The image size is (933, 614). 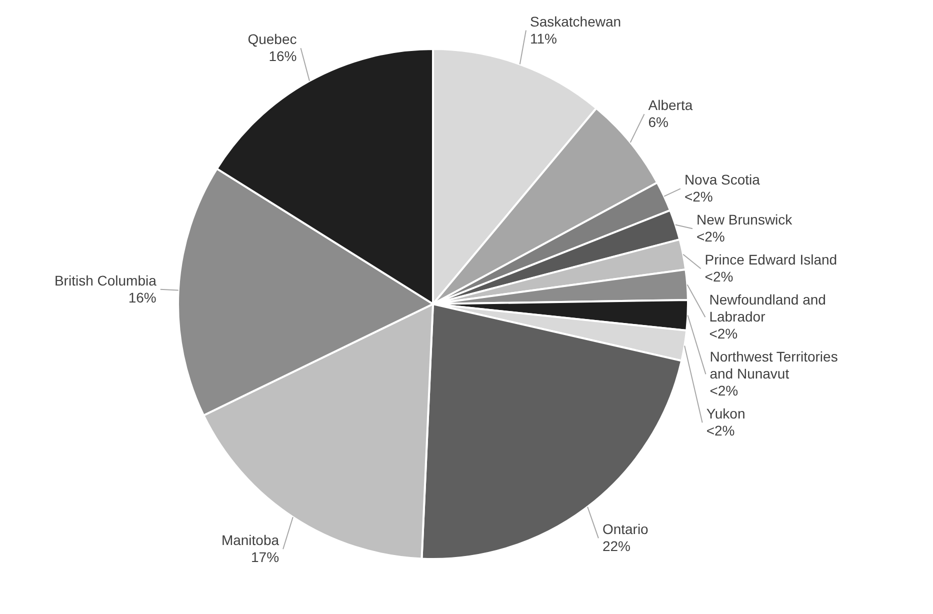 I want to click on data-label: 11%, so click(x=543, y=38).